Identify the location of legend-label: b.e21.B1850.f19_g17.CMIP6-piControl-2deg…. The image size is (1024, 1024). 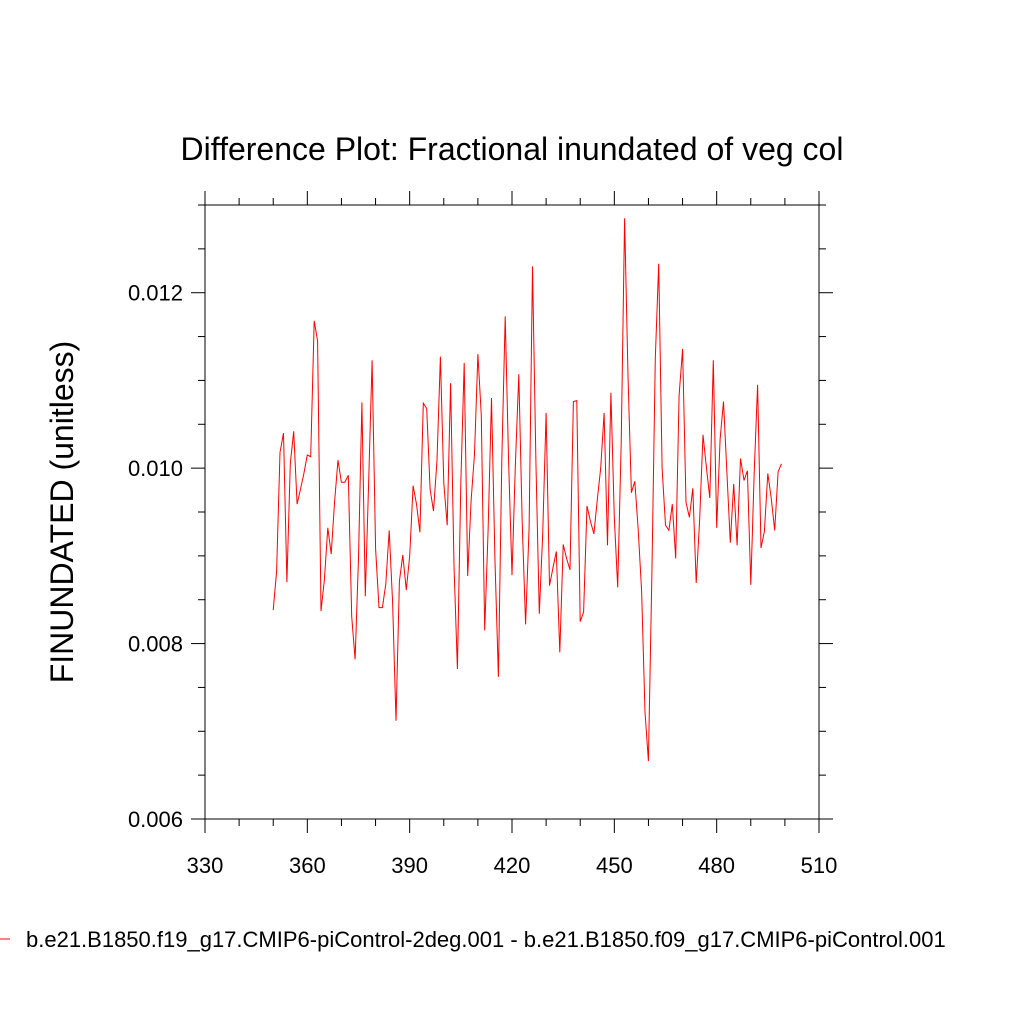
(486, 939).